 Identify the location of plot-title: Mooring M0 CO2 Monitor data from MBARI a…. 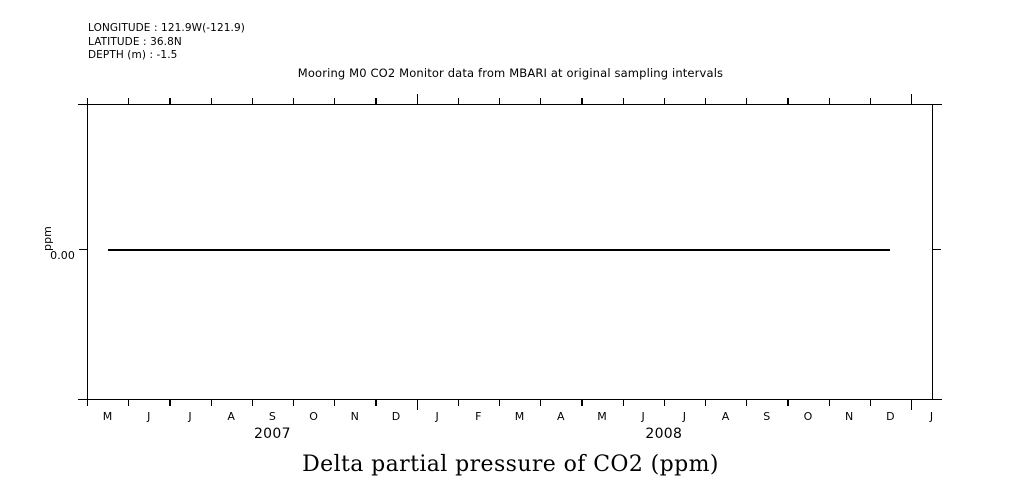
(504, 73).